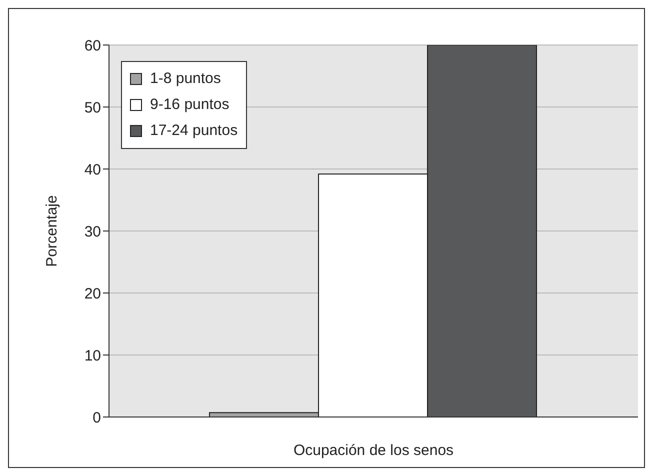 This screenshot has width=653, height=476. I want to click on y-tick-label: 60, so click(92, 45).